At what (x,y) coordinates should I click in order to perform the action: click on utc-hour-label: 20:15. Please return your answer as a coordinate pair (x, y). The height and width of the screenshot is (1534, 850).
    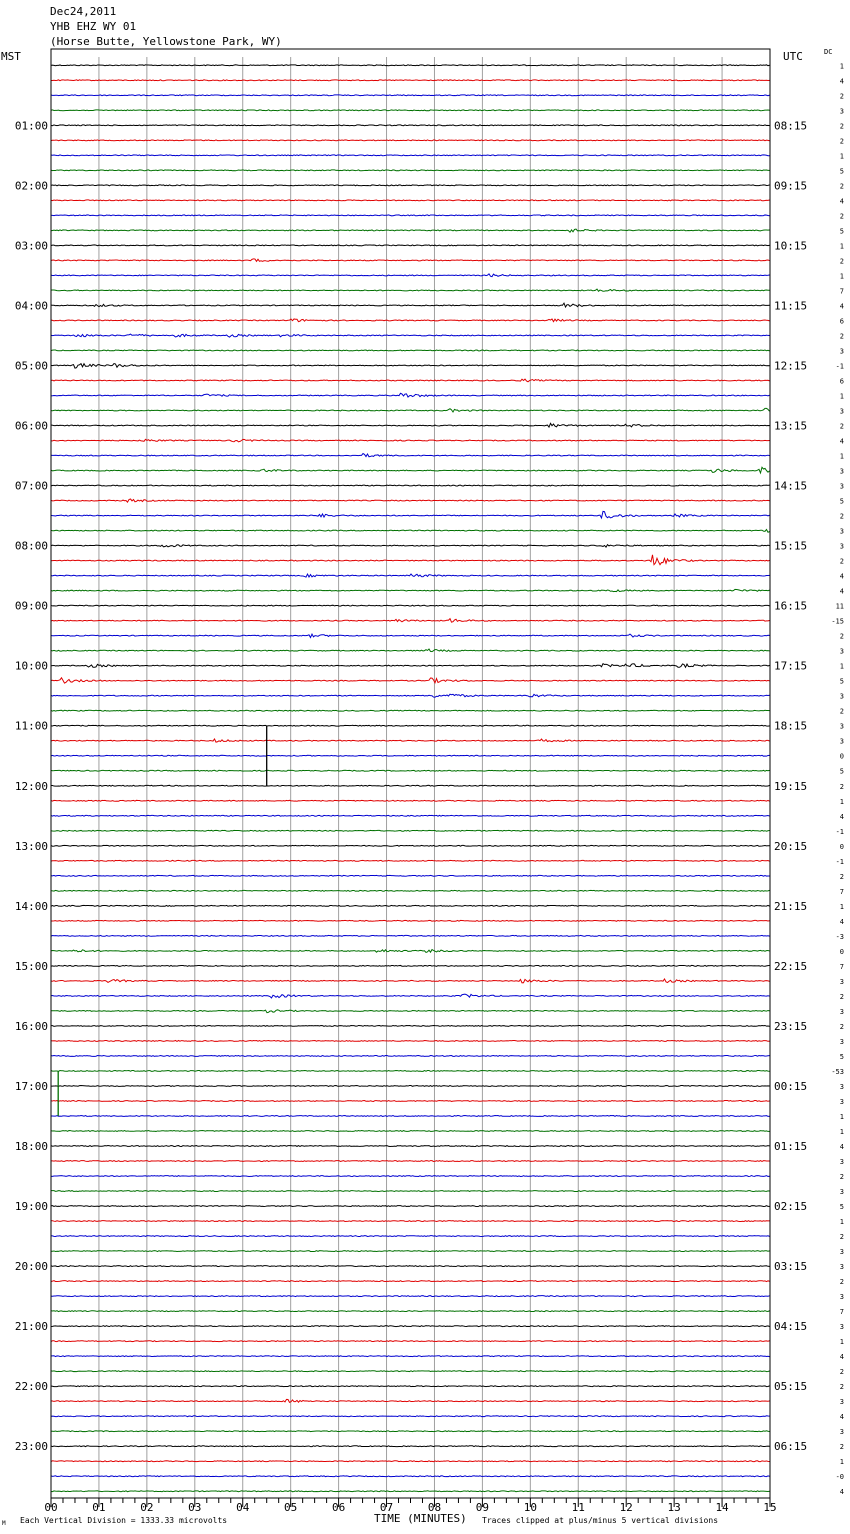
    Looking at the image, I should click on (790, 846).